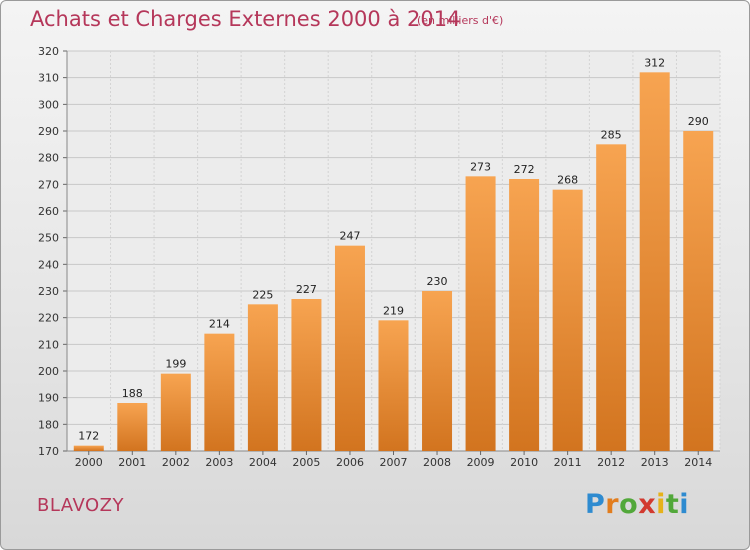  What do you see at coordinates (647, 504) in the screenshot?
I see `logo-letter: x` at bounding box center [647, 504].